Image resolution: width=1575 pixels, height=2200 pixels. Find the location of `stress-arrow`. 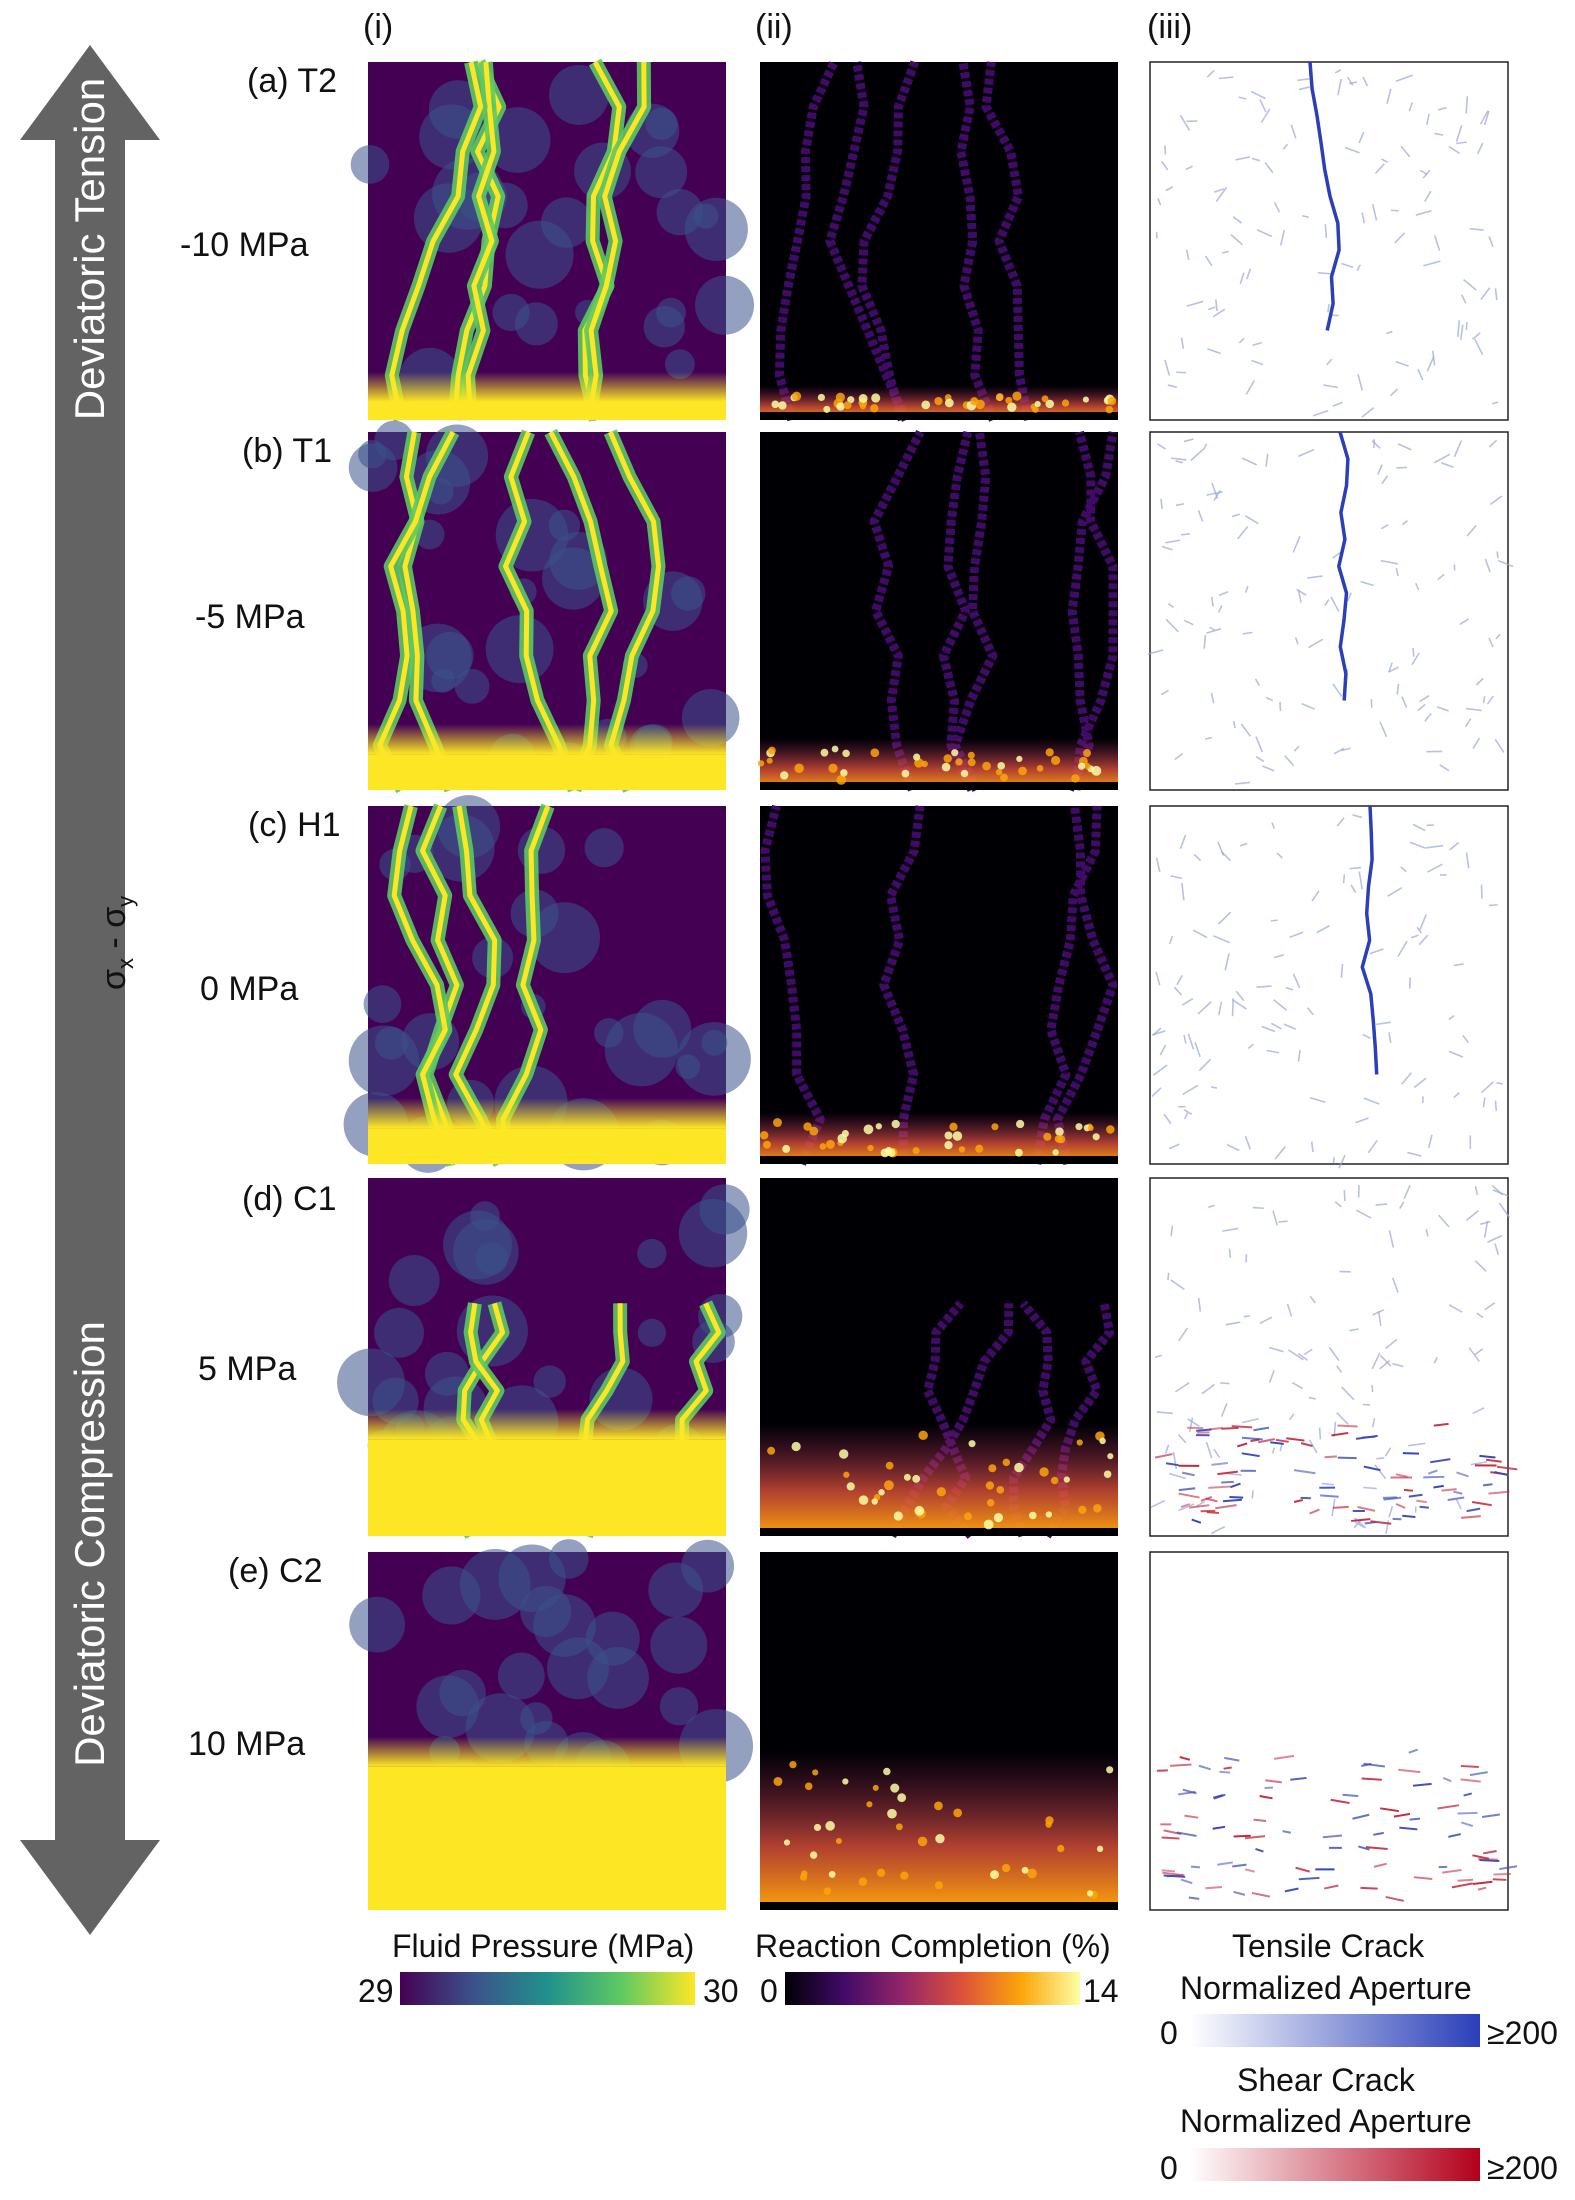

stress-arrow is located at coordinates (90, 990).